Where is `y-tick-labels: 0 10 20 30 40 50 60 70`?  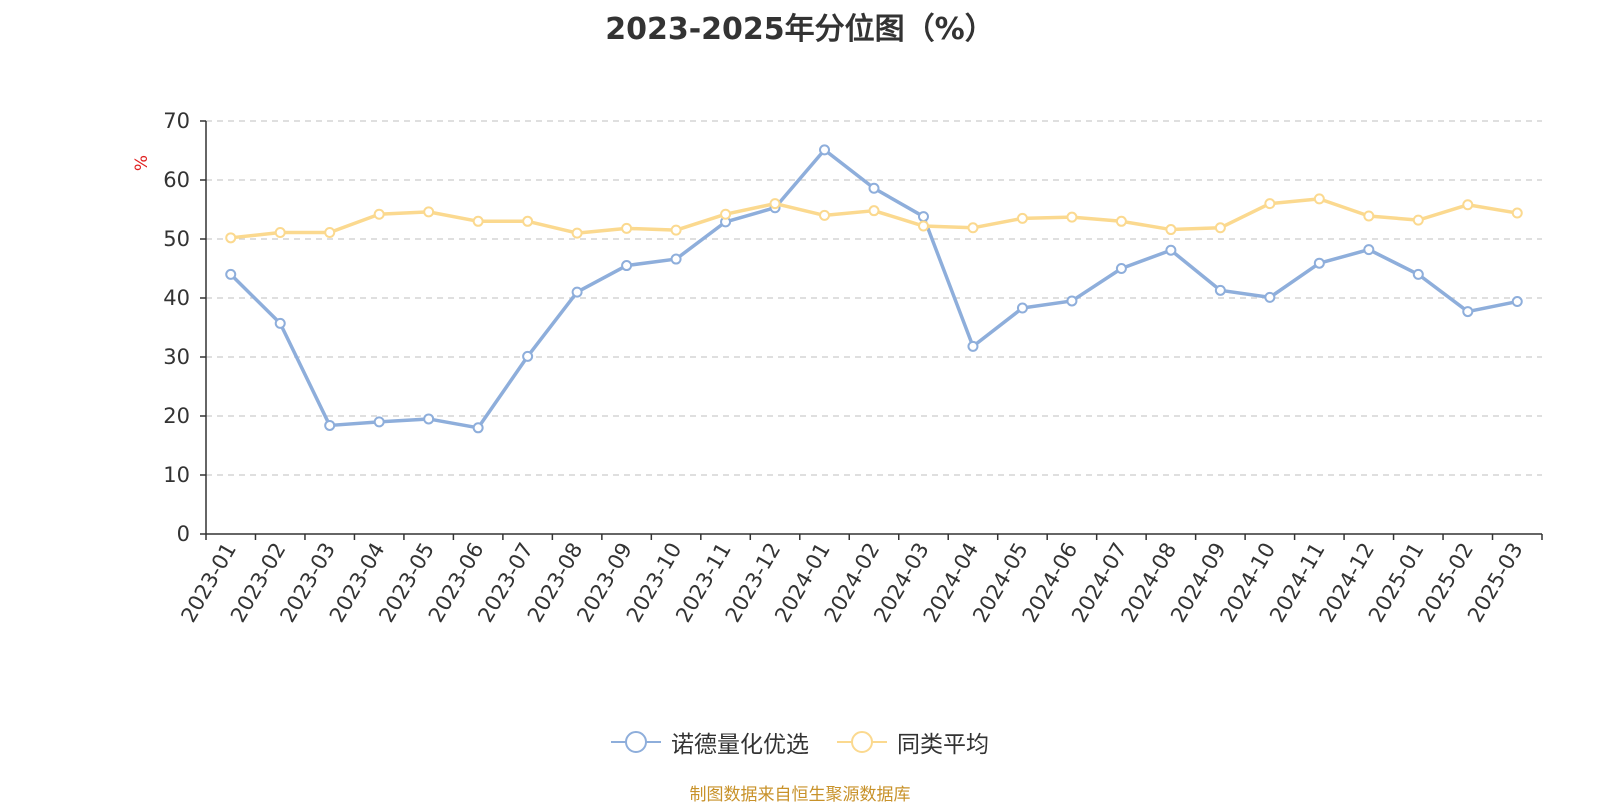
y-tick-labels: 0 10 20 30 40 50 60 70 is located at coordinates (176, 327).